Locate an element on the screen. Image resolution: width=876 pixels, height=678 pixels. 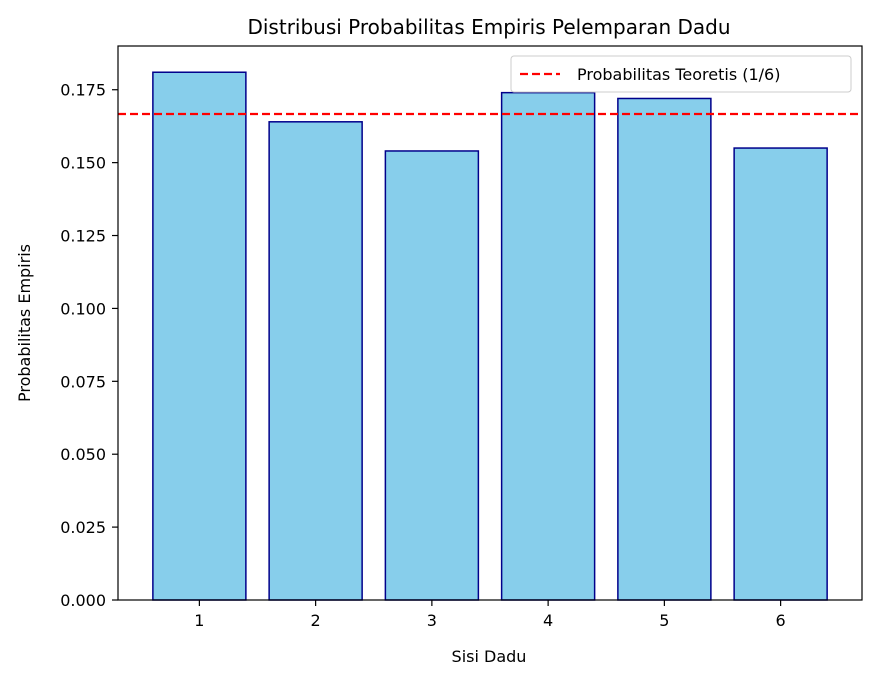
y-tick-label: 0.075 is located at coordinates (83, 381).